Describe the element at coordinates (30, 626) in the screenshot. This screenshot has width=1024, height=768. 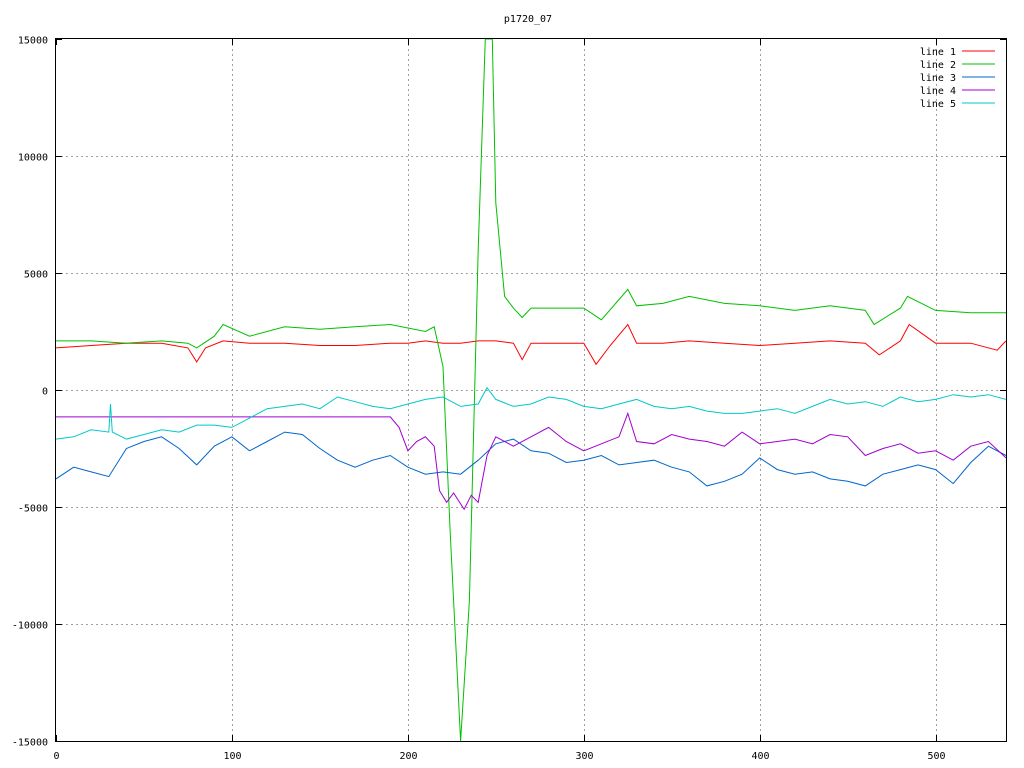
I see `y-tick-label: -10000` at that location.